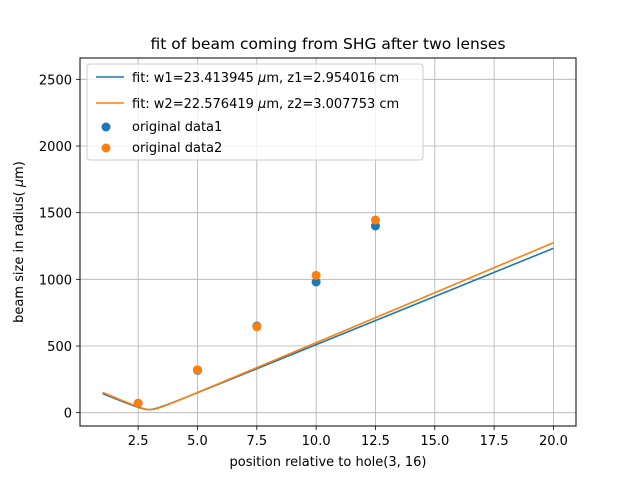 Image resolution: width=640 pixels, height=478 pixels. What do you see at coordinates (256, 441) in the screenshot?
I see `x-tick-label: 7.5` at bounding box center [256, 441].